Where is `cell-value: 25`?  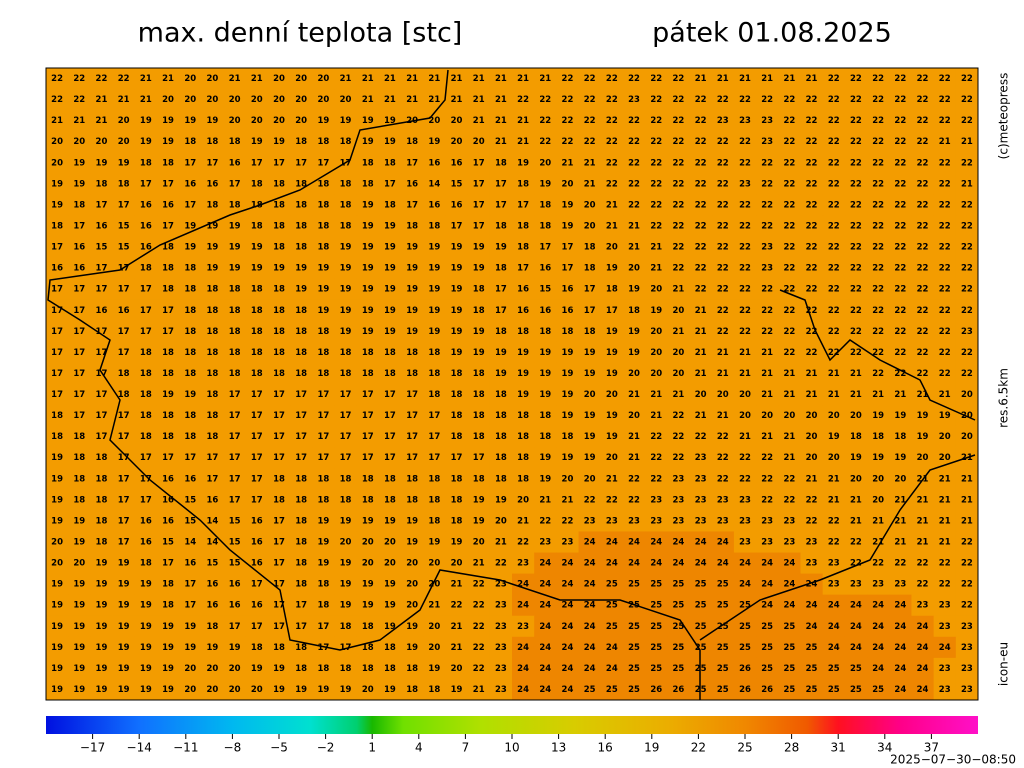
cell-value: 25 is located at coordinates (701, 627).